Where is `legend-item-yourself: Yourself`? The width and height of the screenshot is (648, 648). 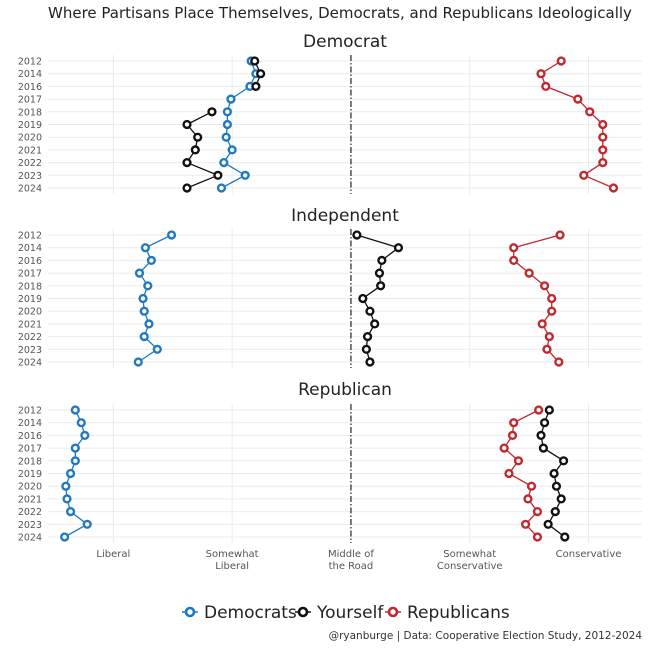
legend-item-yourself: Yourself is located at coordinates (339, 613).